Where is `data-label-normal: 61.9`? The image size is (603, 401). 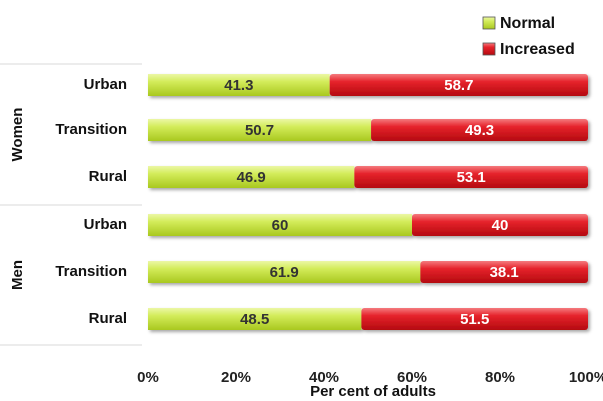 data-label-normal: 61.9 is located at coordinates (284, 272).